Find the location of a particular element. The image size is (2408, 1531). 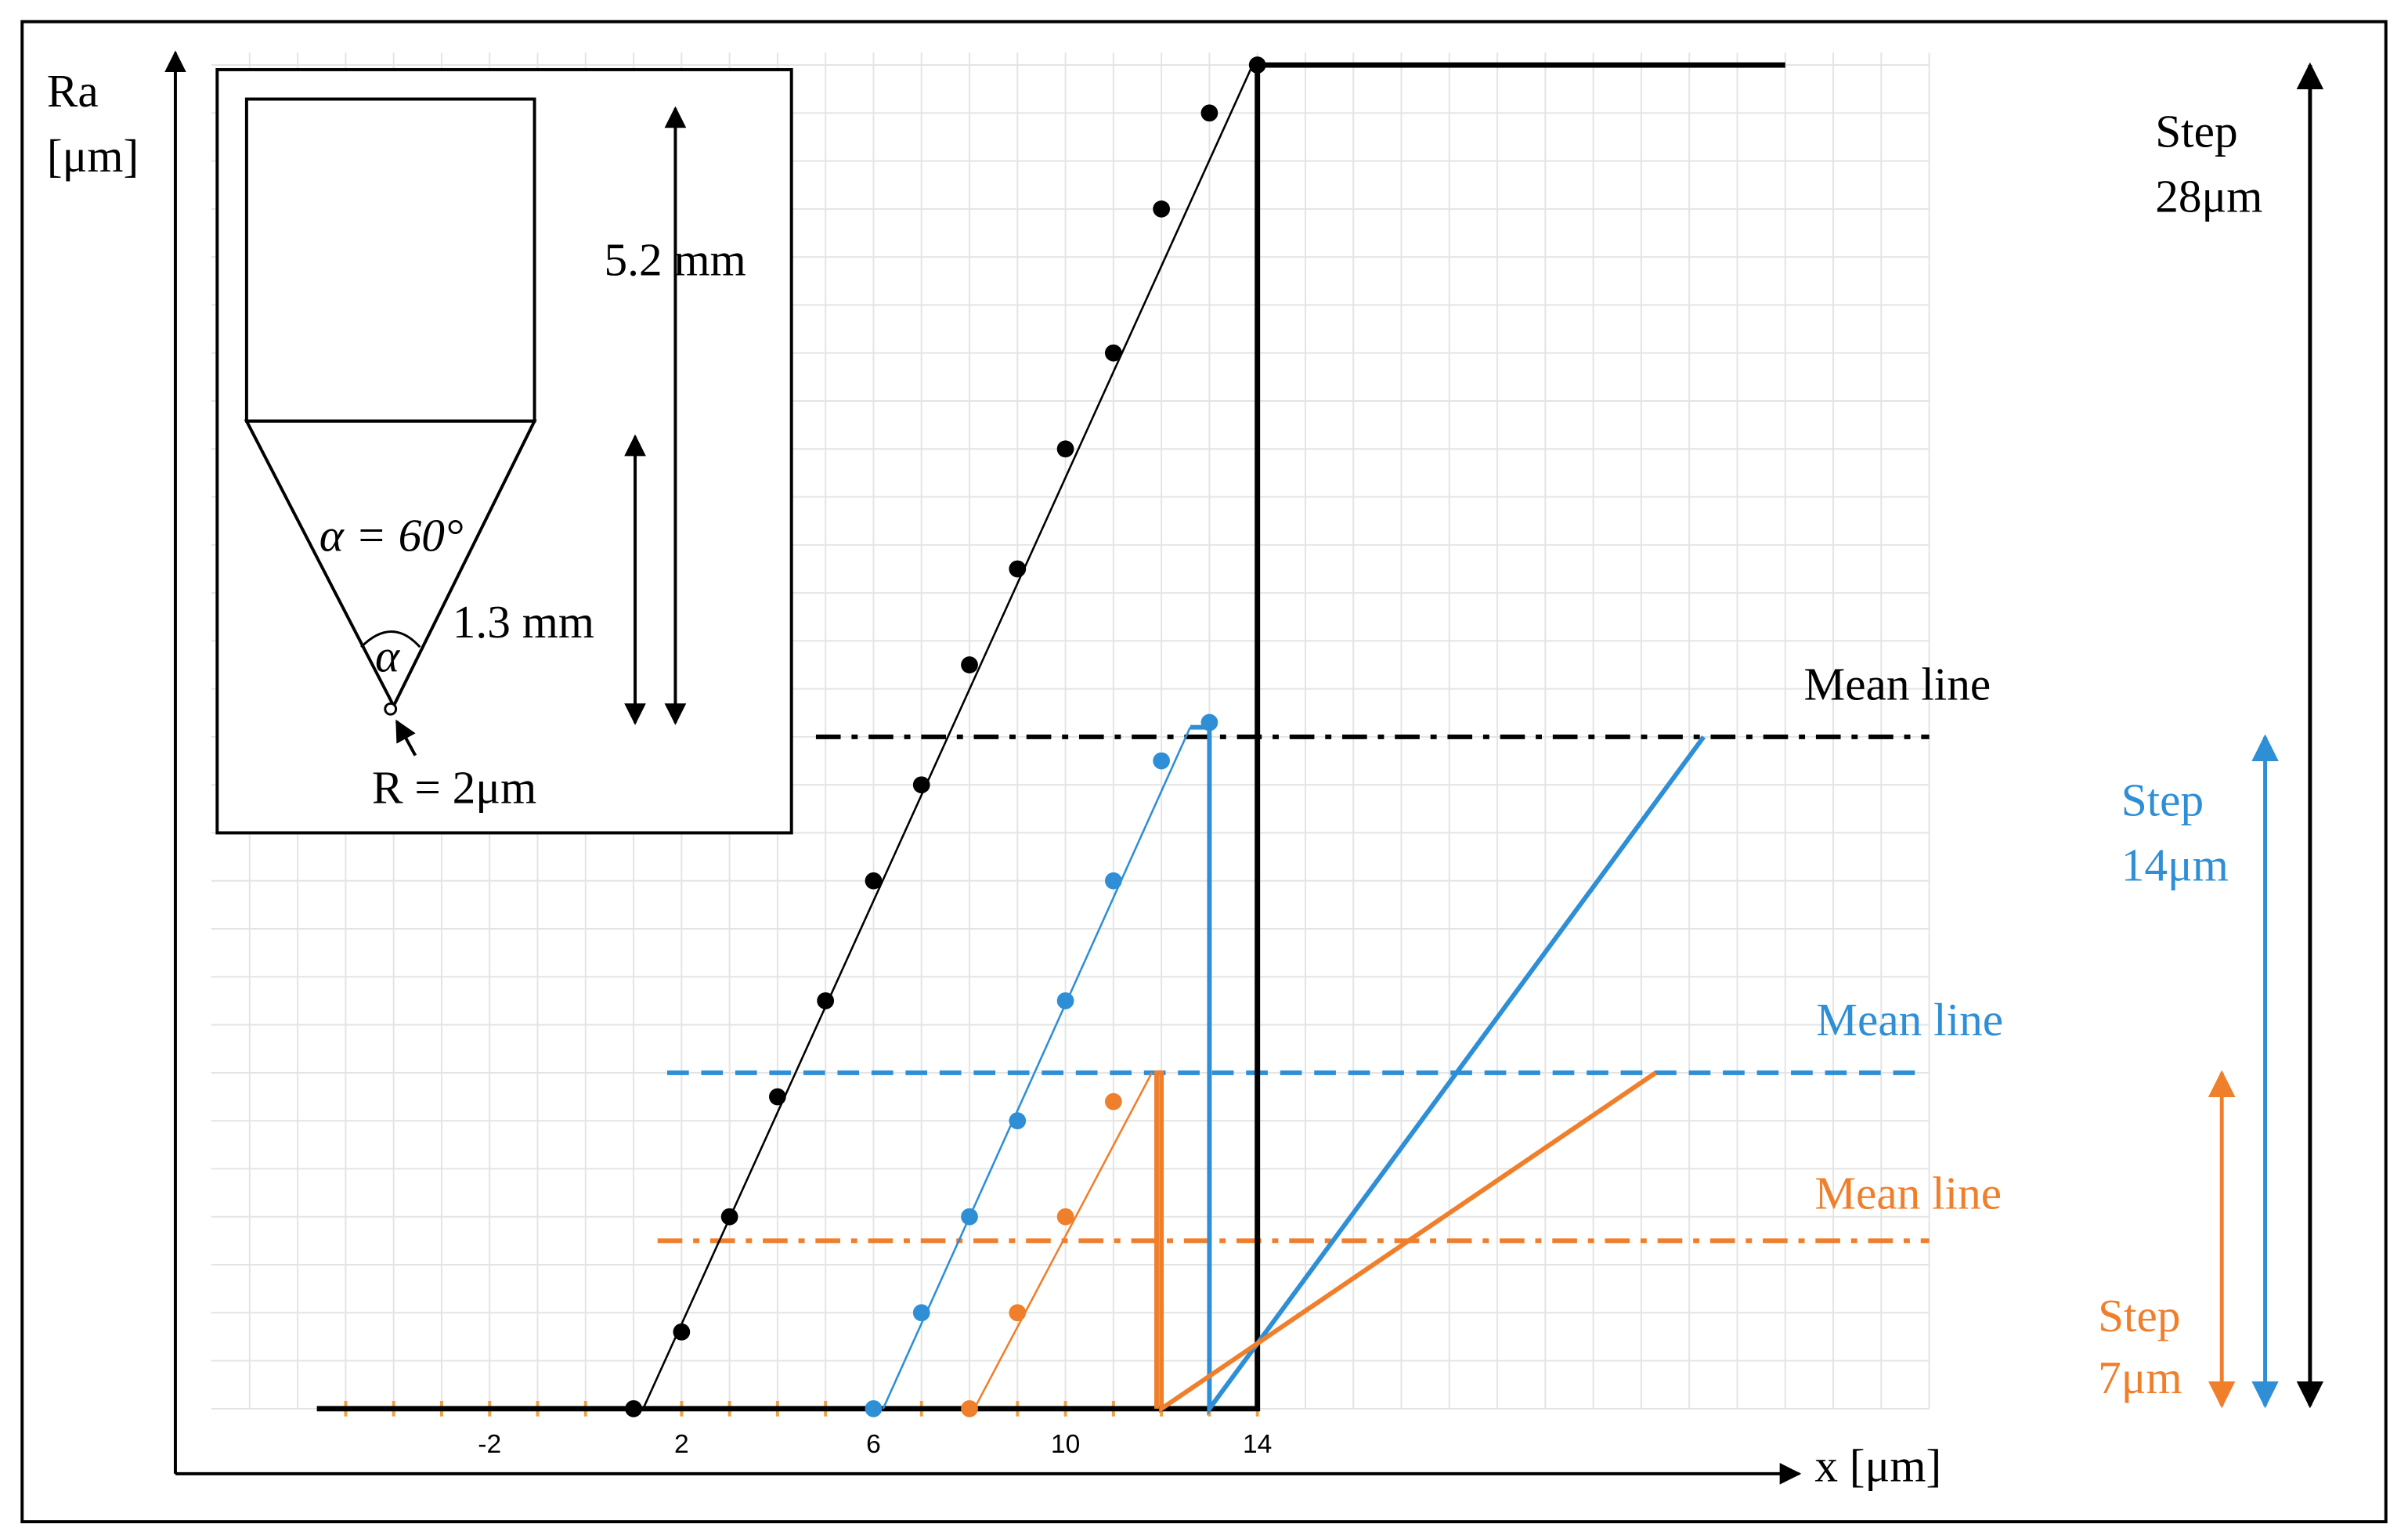

y-label: Ra is located at coordinates (73, 91).